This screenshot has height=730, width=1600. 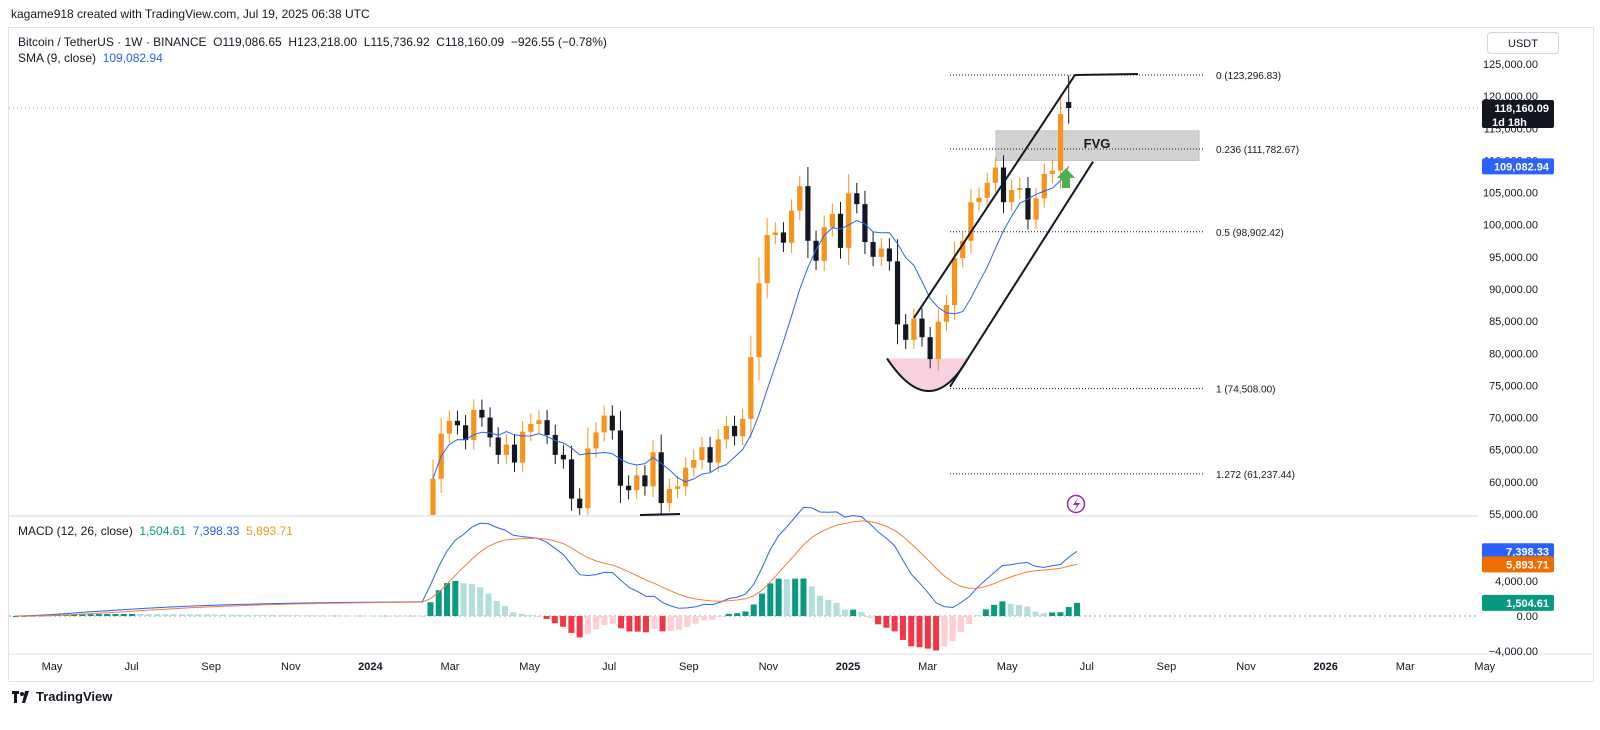 What do you see at coordinates (252, 42) in the screenshot?
I see `open-value: 119,086.65` at bounding box center [252, 42].